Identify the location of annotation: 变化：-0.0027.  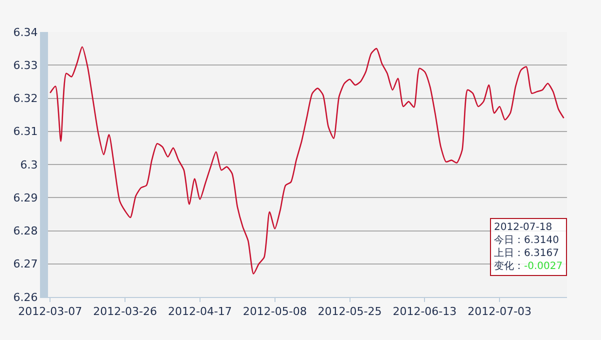
(528, 266).